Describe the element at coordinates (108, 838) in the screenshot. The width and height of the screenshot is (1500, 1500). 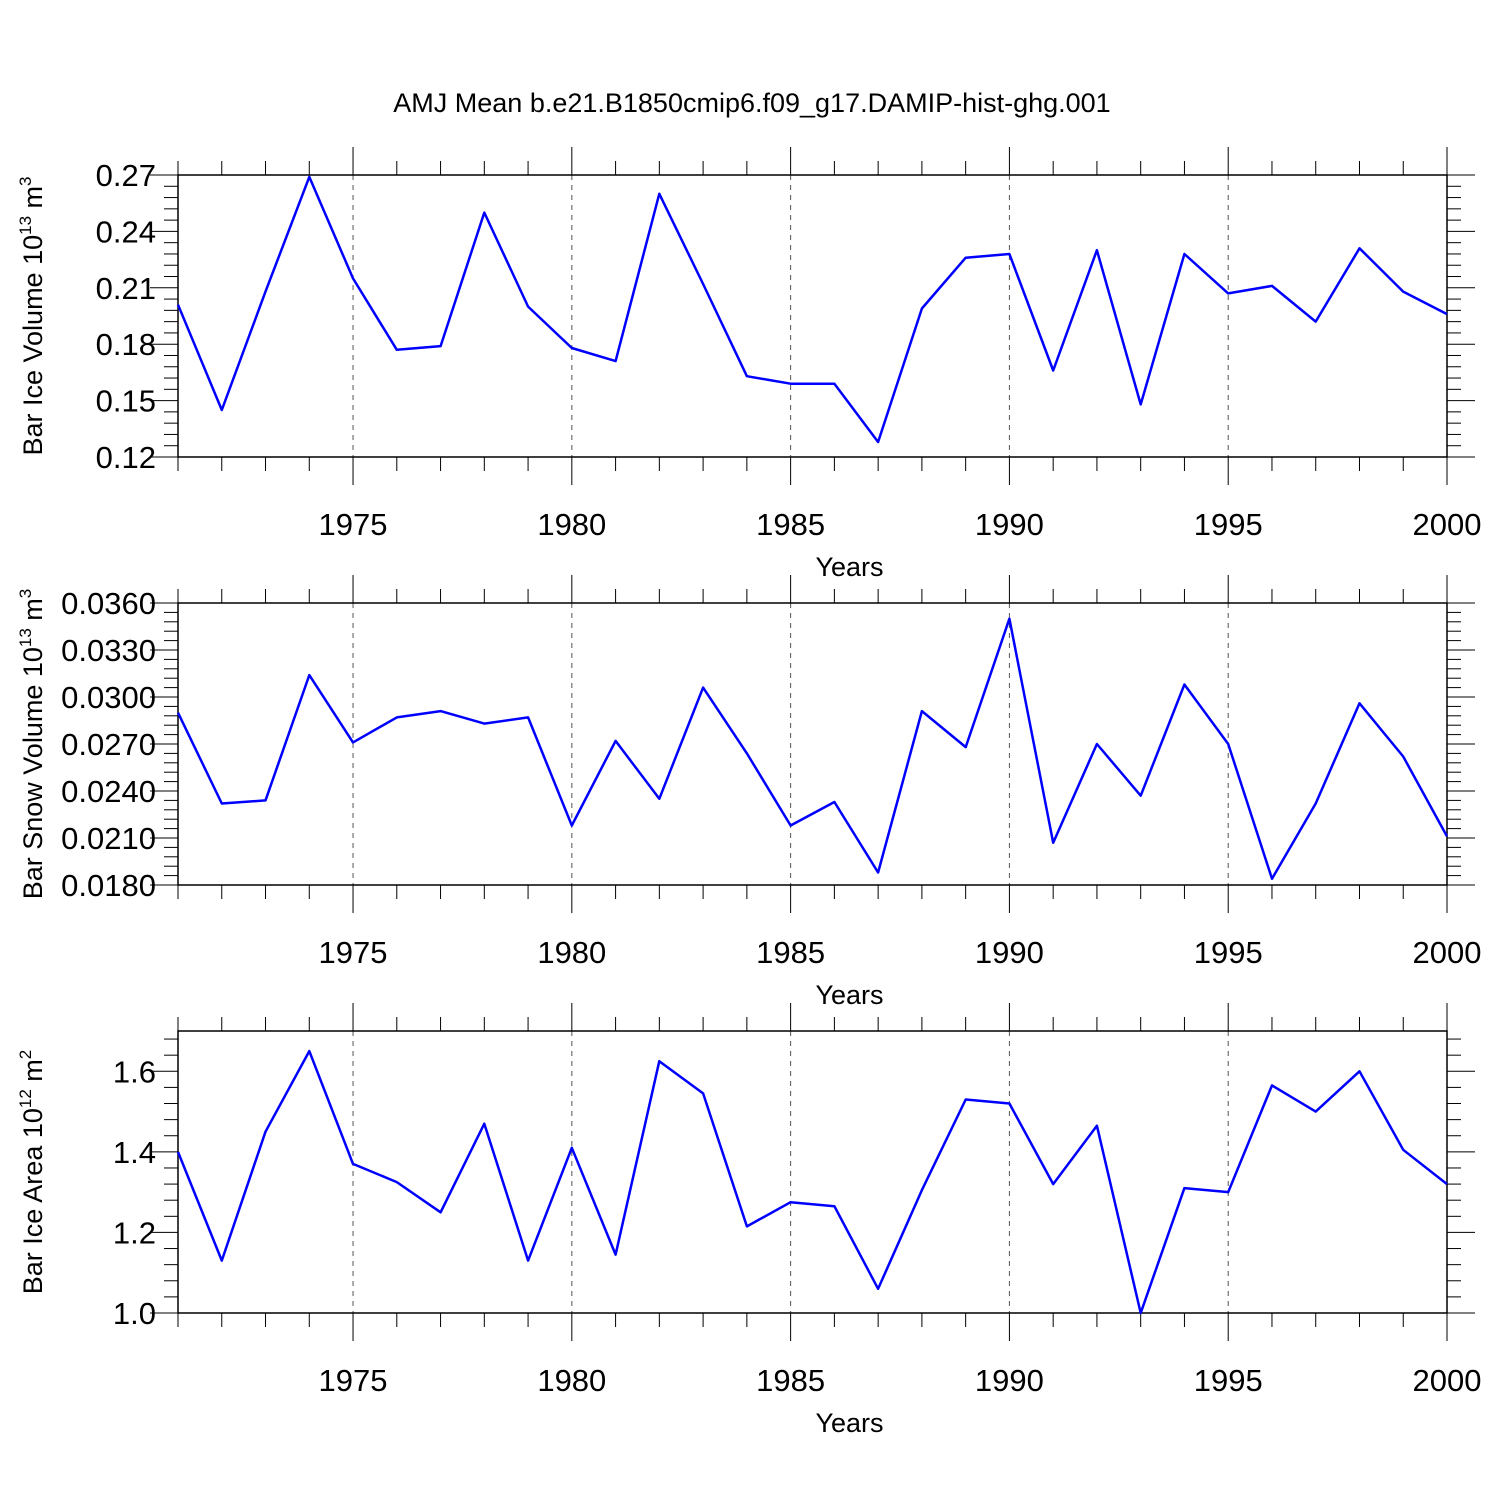
I see `panel-2-y-tick-label: 0.0210` at that location.